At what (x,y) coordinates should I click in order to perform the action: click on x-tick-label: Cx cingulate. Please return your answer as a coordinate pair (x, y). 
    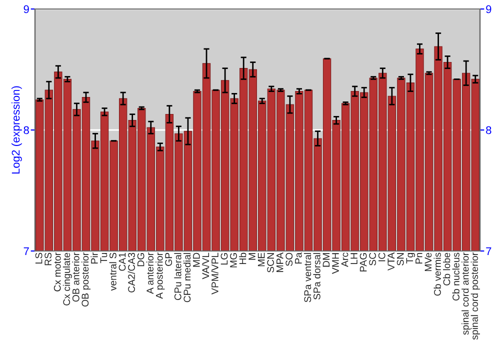
    Looking at the image, I should click on (67, 279).